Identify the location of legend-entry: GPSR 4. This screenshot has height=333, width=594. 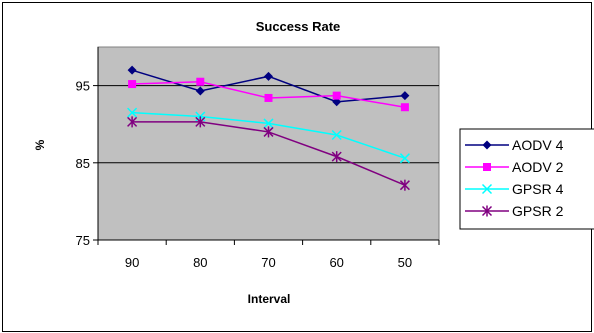
(514, 189).